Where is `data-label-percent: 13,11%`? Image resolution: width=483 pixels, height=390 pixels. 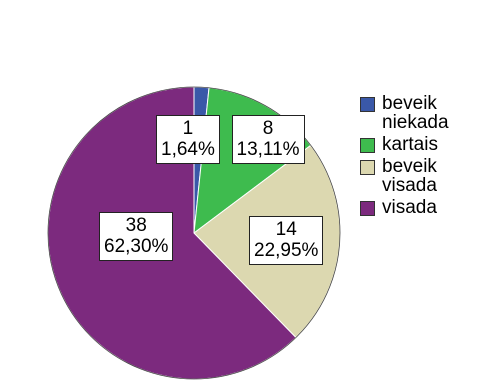 data-label-percent: 13,11% is located at coordinates (268, 149).